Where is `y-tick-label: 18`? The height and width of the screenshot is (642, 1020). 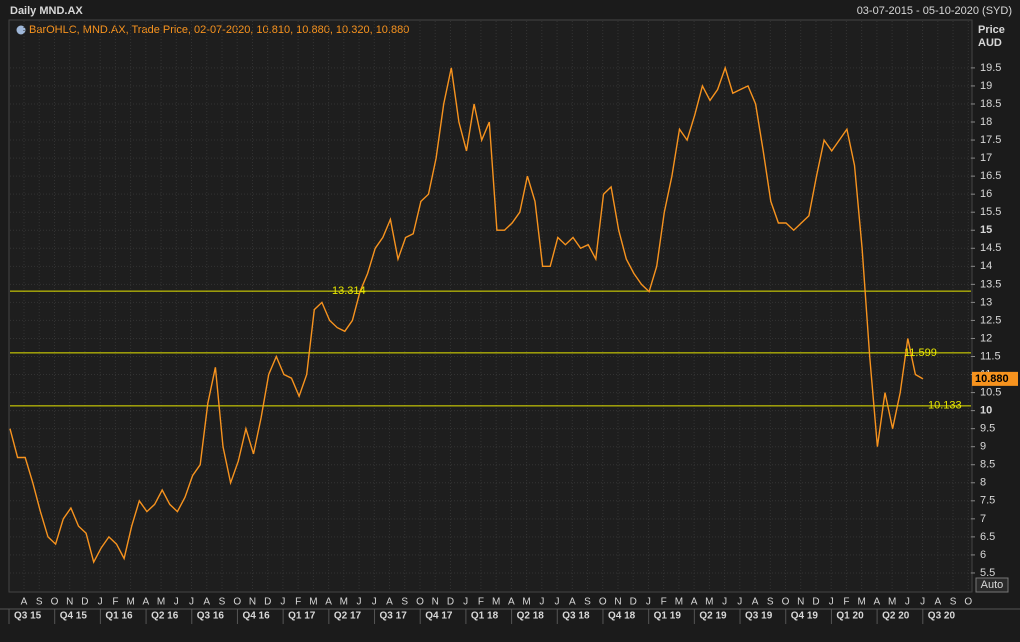 y-tick-label: 18 is located at coordinates (986, 122).